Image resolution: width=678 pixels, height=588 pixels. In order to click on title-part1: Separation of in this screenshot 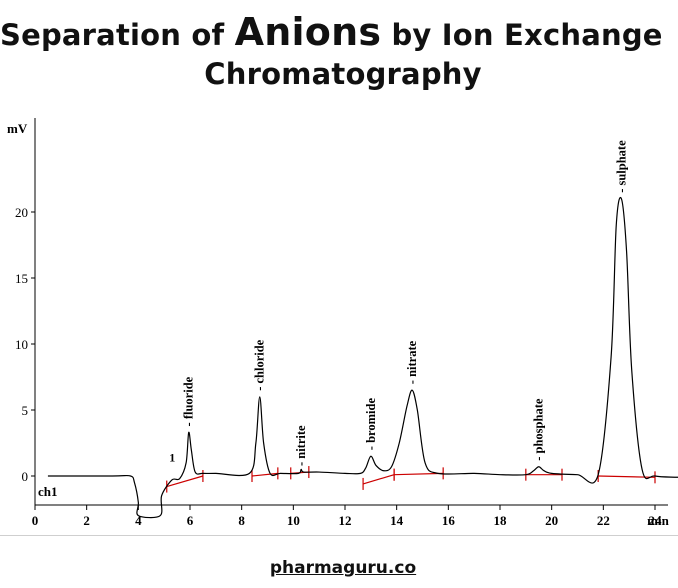, I will do `click(112, 35)`.